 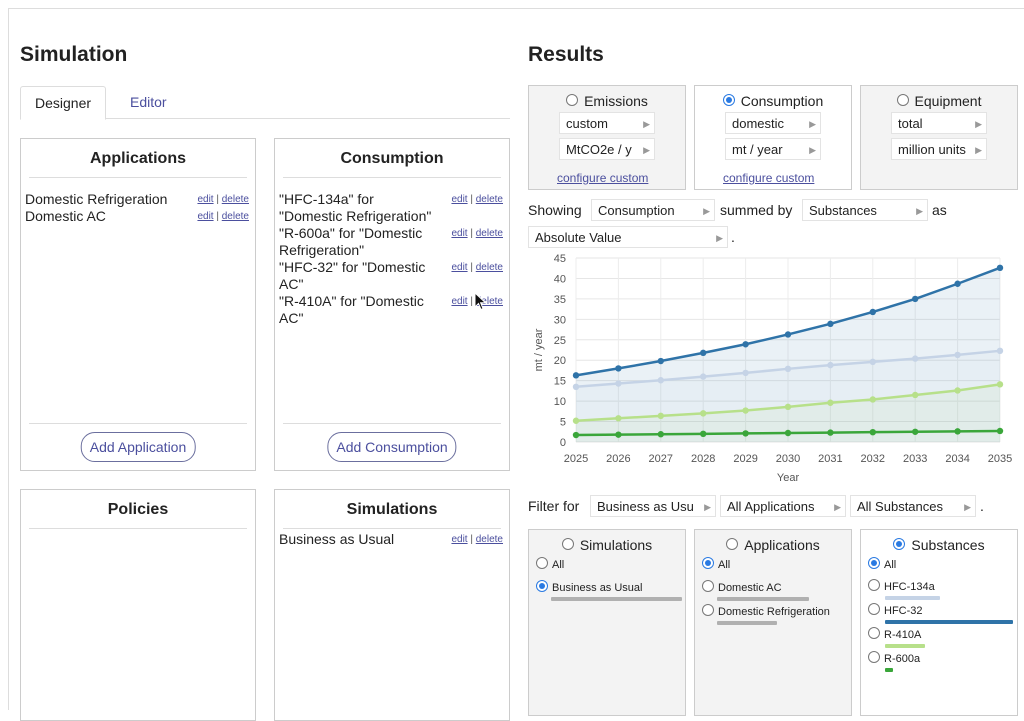 I want to click on list-item: Domestic Refrigeration edit | delete, so click(x=137, y=199).